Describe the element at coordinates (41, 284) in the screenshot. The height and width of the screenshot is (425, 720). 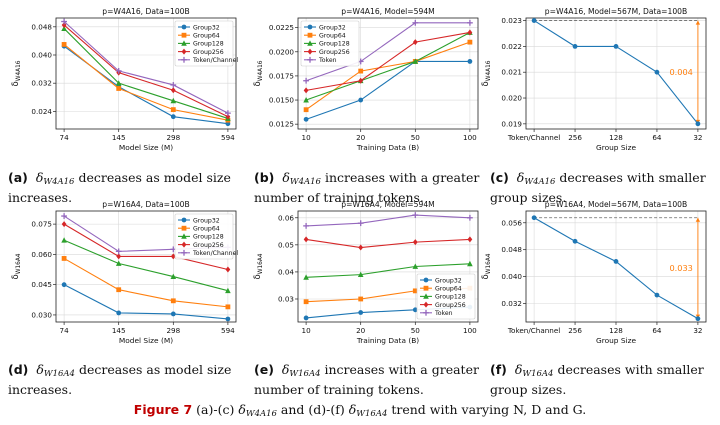
I see `y-tick-label: 0.045` at that location.